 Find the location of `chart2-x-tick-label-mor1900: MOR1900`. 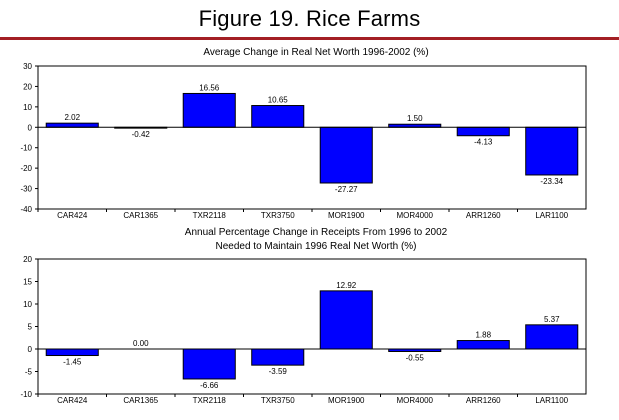

chart2-x-tick-label-mor1900: MOR1900 is located at coordinates (346, 400).